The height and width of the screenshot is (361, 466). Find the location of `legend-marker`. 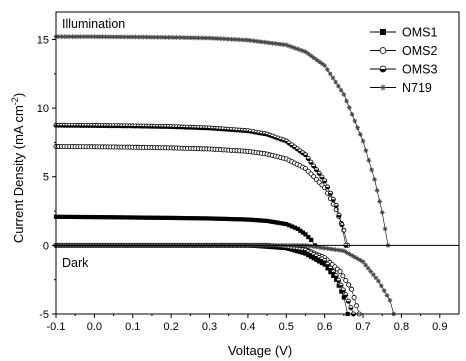

legend-marker is located at coordinates (383, 32).